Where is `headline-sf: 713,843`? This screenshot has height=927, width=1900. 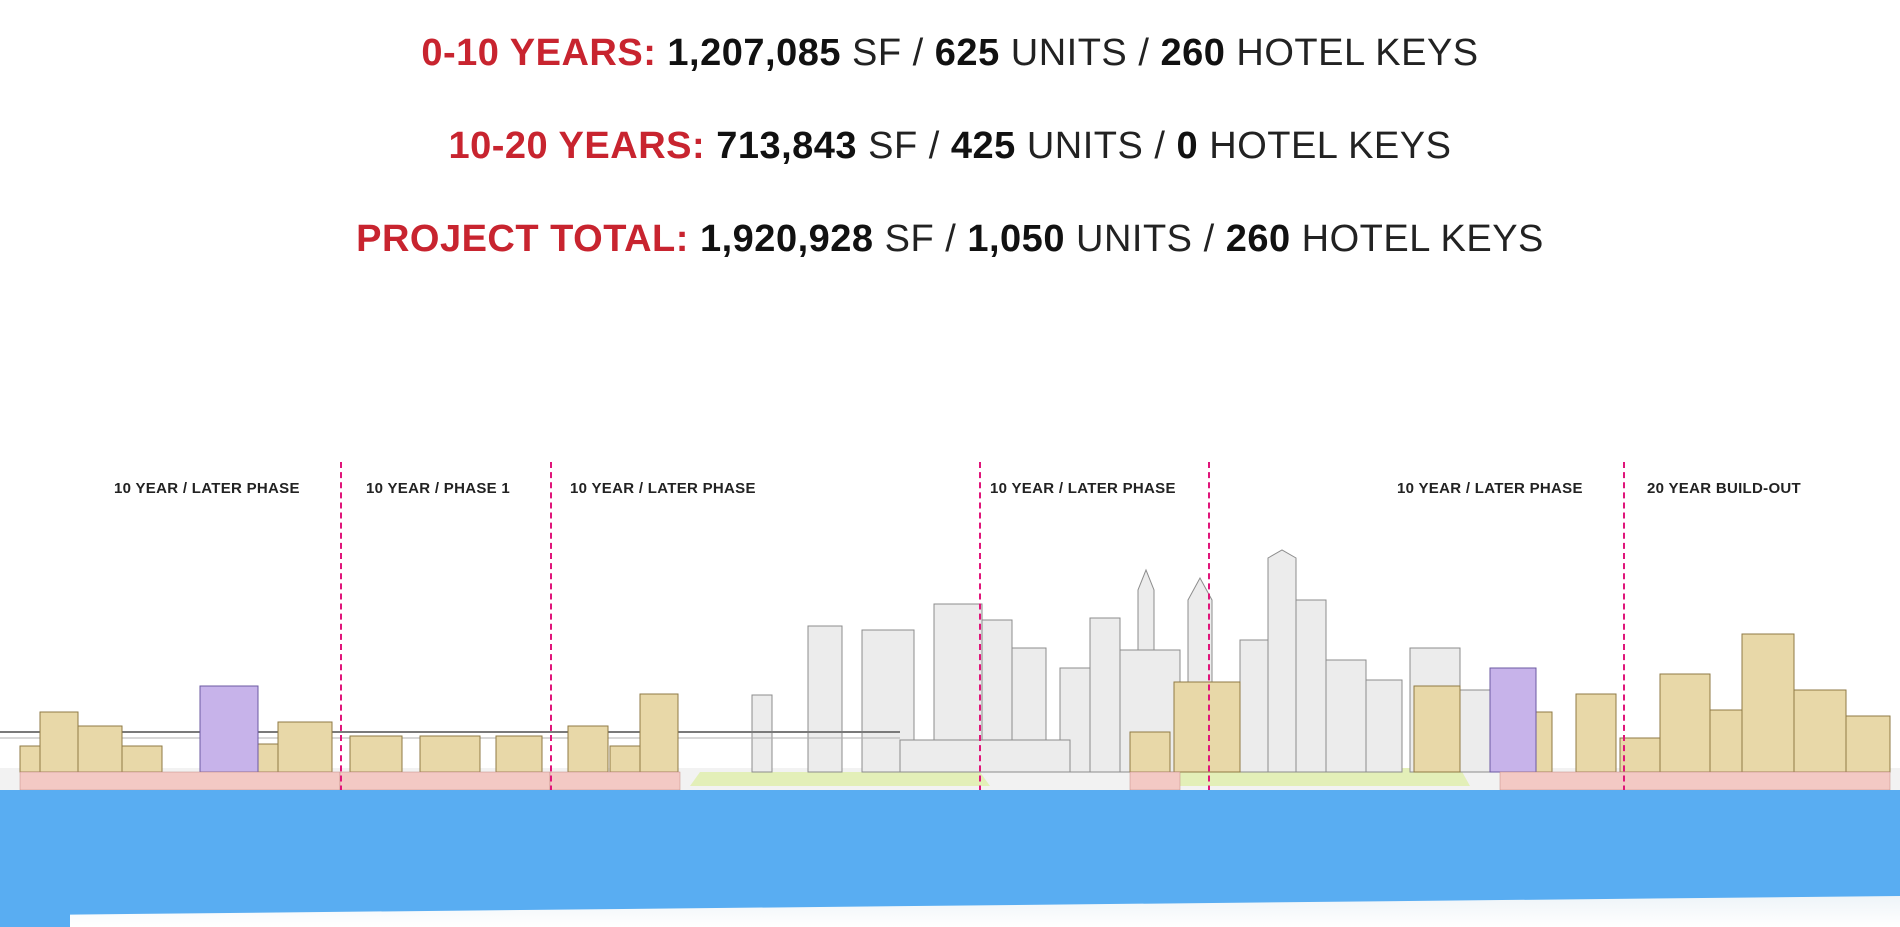 headline-sf: 713,843 is located at coordinates (787, 146).